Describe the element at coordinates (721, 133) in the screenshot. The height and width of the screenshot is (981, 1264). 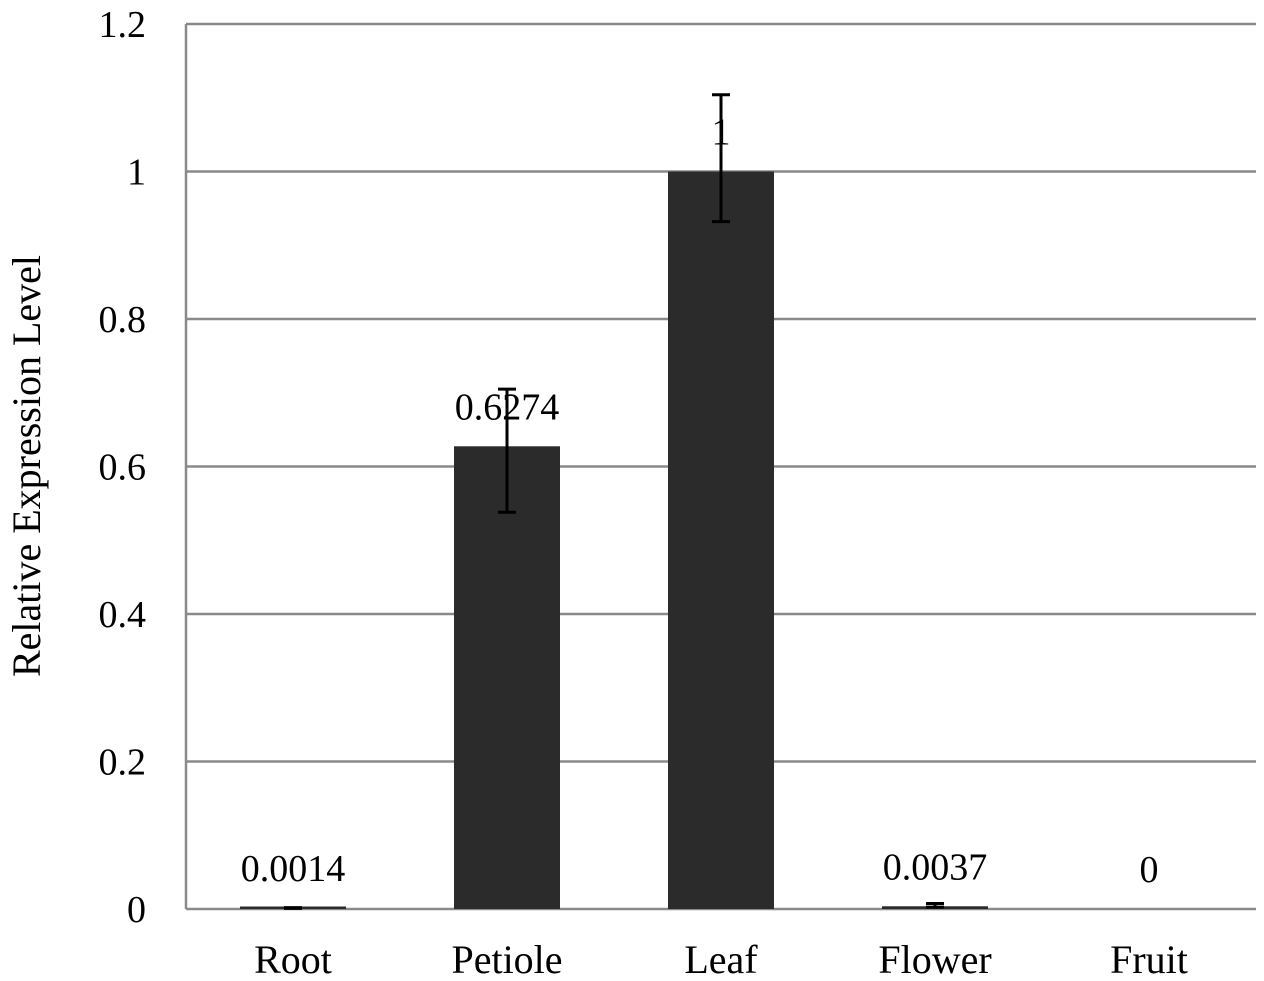
I see `data-label-leaf: 1` at that location.